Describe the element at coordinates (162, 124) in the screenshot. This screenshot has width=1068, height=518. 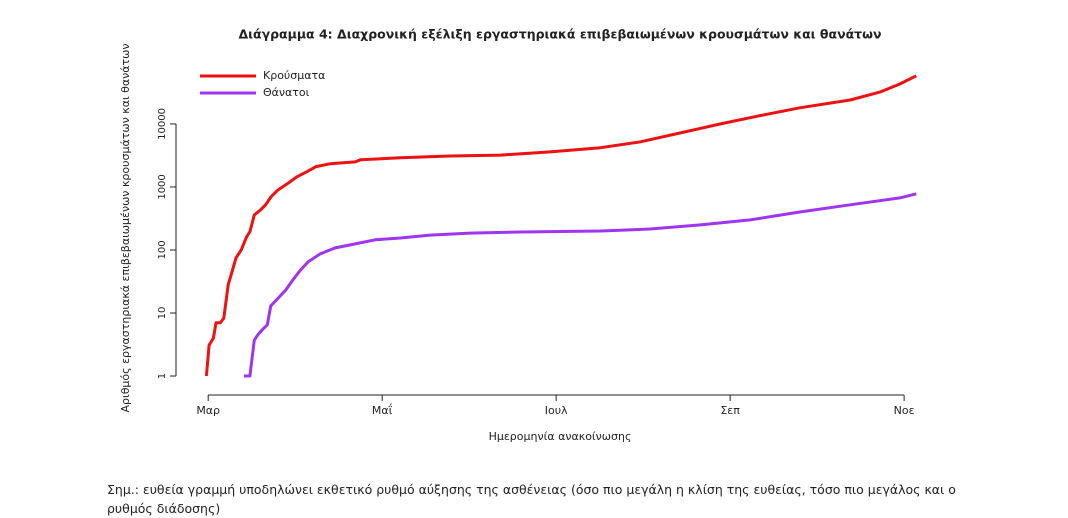
I see `y-tick-label: 10000` at that location.